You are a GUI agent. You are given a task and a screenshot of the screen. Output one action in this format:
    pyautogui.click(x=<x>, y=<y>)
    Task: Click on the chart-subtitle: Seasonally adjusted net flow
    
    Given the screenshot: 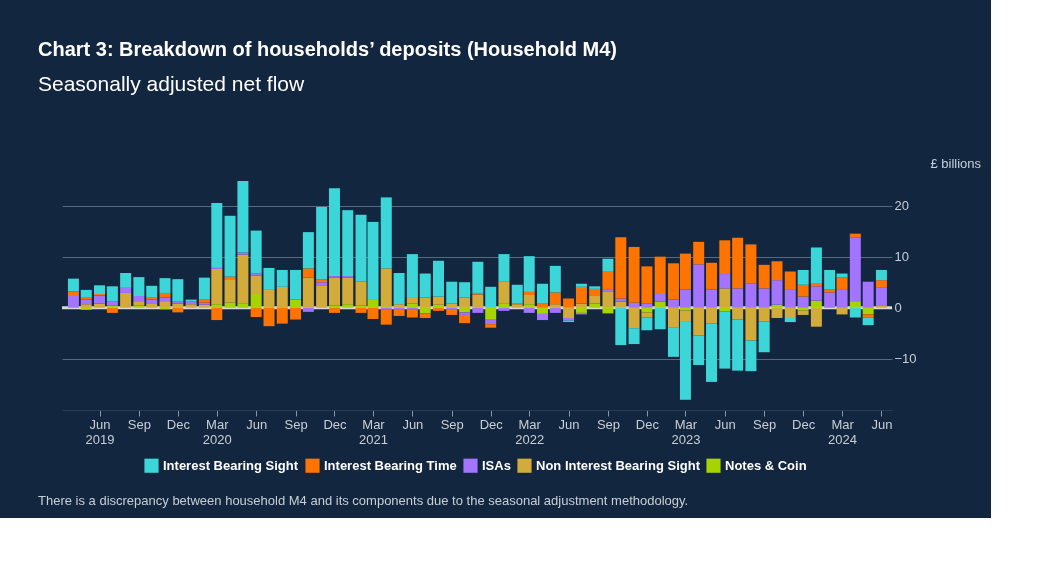 What is the action you would take?
    pyautogui.click(x=172, y=83)
    